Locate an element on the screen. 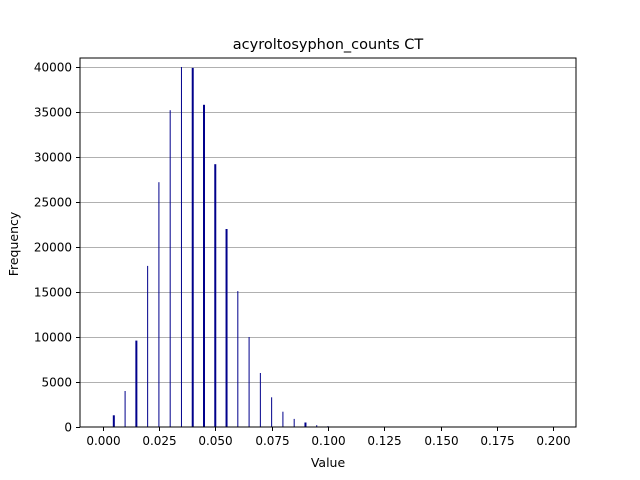  y-tick-label-7: 35000 is located at coordinates (53, 113).